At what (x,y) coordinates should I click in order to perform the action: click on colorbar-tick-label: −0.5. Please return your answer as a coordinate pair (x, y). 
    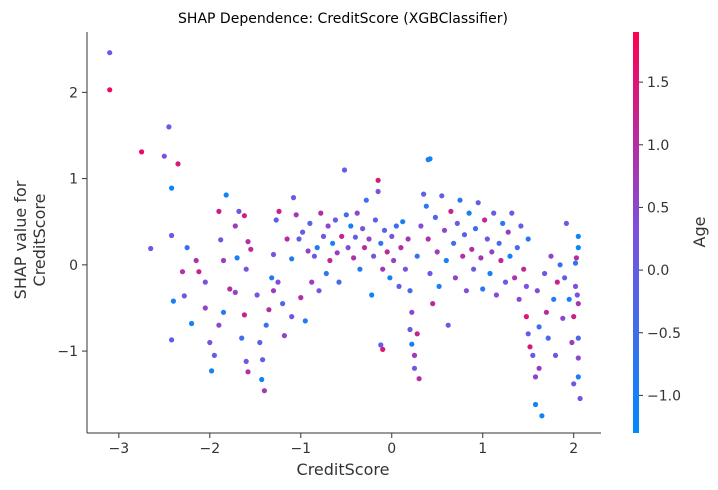
    Looking at the image, I should click on (664, 334).